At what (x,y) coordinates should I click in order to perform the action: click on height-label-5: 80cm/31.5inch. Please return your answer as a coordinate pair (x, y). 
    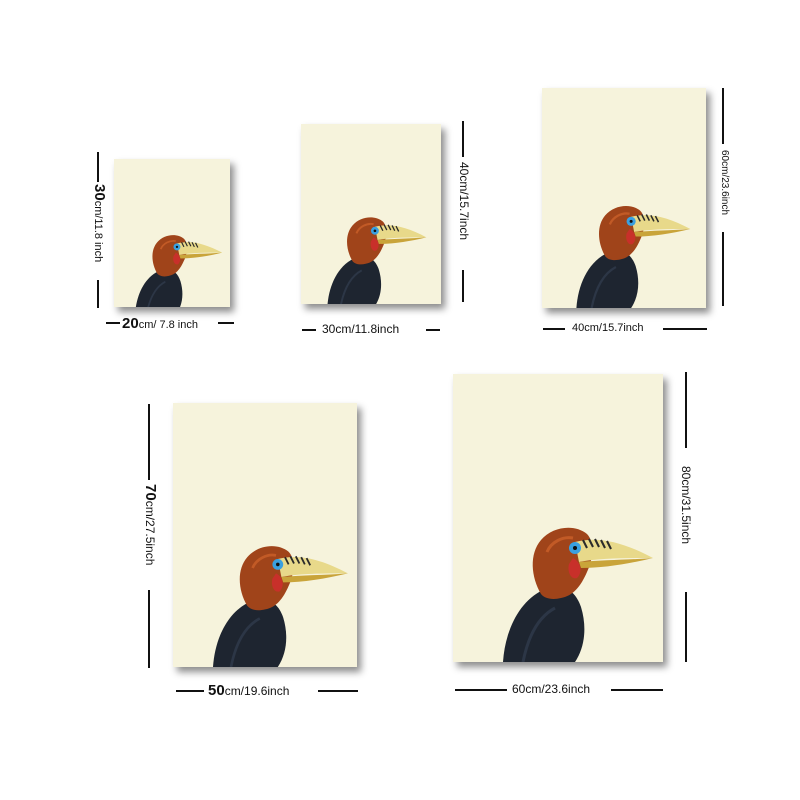
    Looking at the image, I should click on (686, 505).